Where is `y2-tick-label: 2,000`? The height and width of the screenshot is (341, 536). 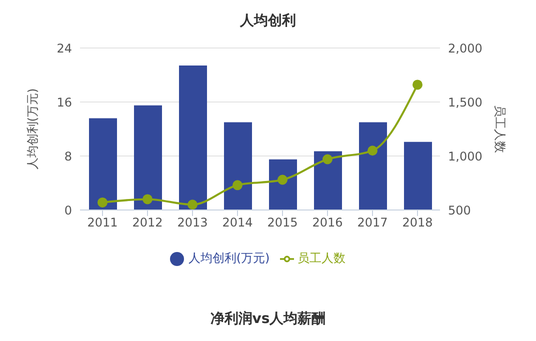 y2-tick-label: 2,000 is located at coordinates (465, 48).